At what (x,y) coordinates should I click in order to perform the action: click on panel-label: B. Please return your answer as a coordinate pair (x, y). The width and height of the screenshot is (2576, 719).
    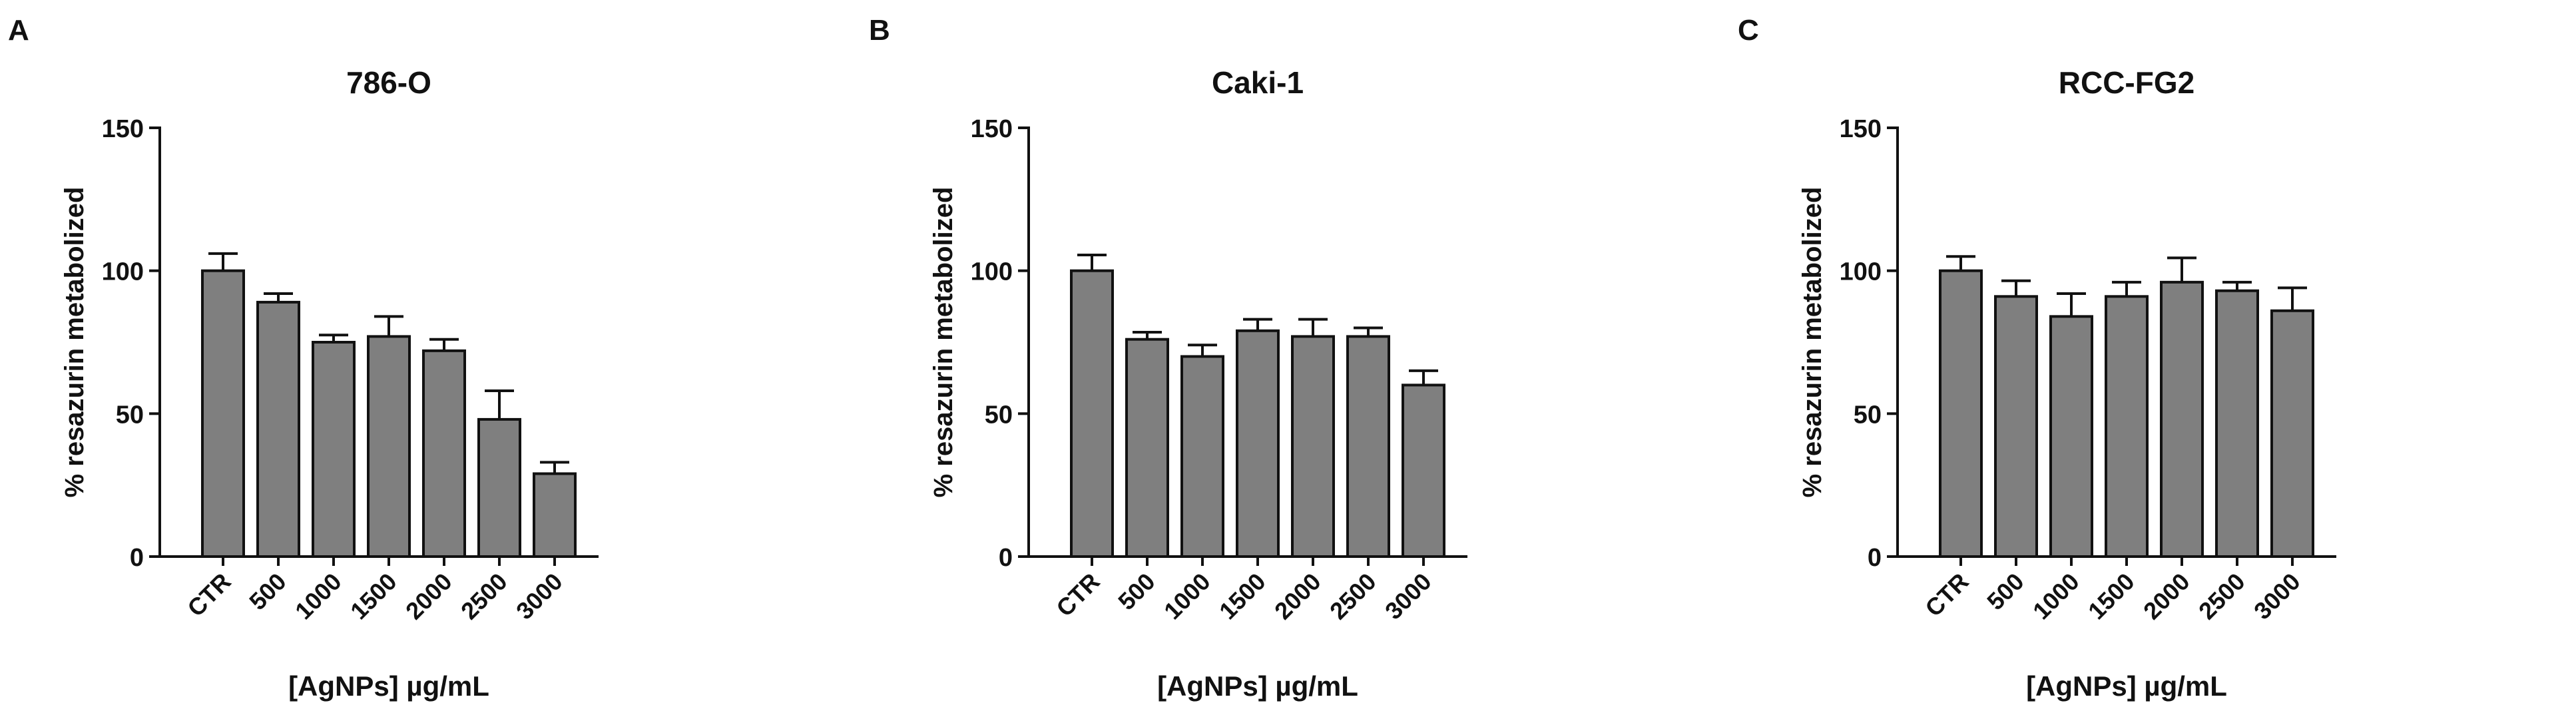
    Looking at the image, I should click on (879, 31).